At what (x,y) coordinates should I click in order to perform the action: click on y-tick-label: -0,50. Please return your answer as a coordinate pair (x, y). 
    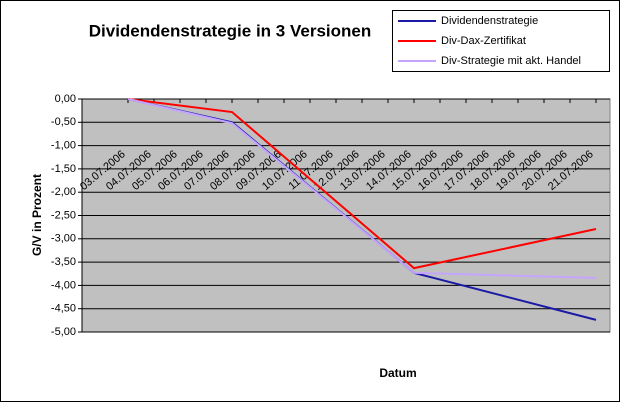
    Looking at the image, I should click on (63, 122).